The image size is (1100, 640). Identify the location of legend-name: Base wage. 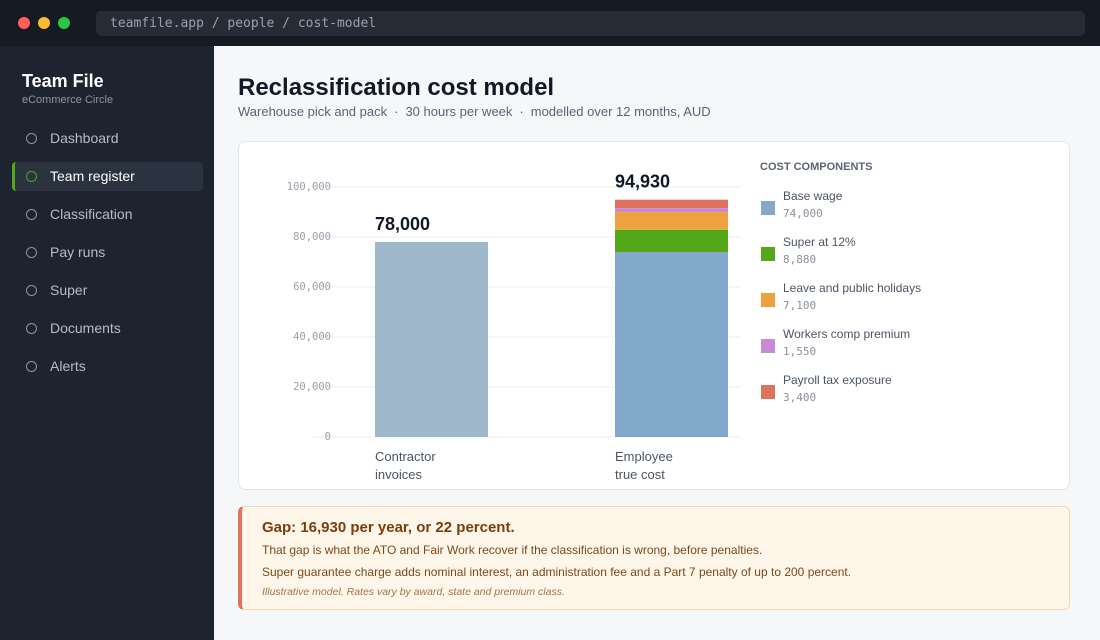
(813, 196).